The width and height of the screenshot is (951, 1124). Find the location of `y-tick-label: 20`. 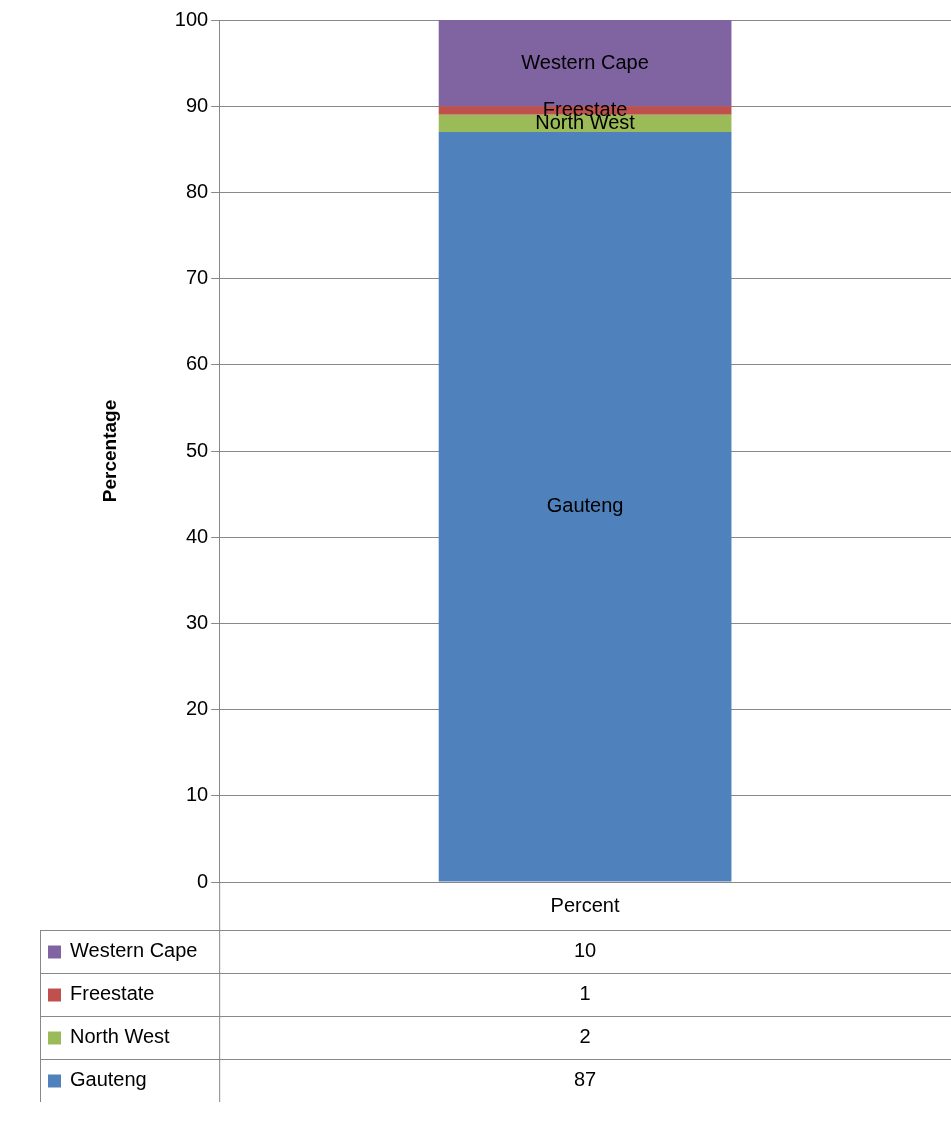

y-tick-label: 20 is located at coordinates (197, 708).